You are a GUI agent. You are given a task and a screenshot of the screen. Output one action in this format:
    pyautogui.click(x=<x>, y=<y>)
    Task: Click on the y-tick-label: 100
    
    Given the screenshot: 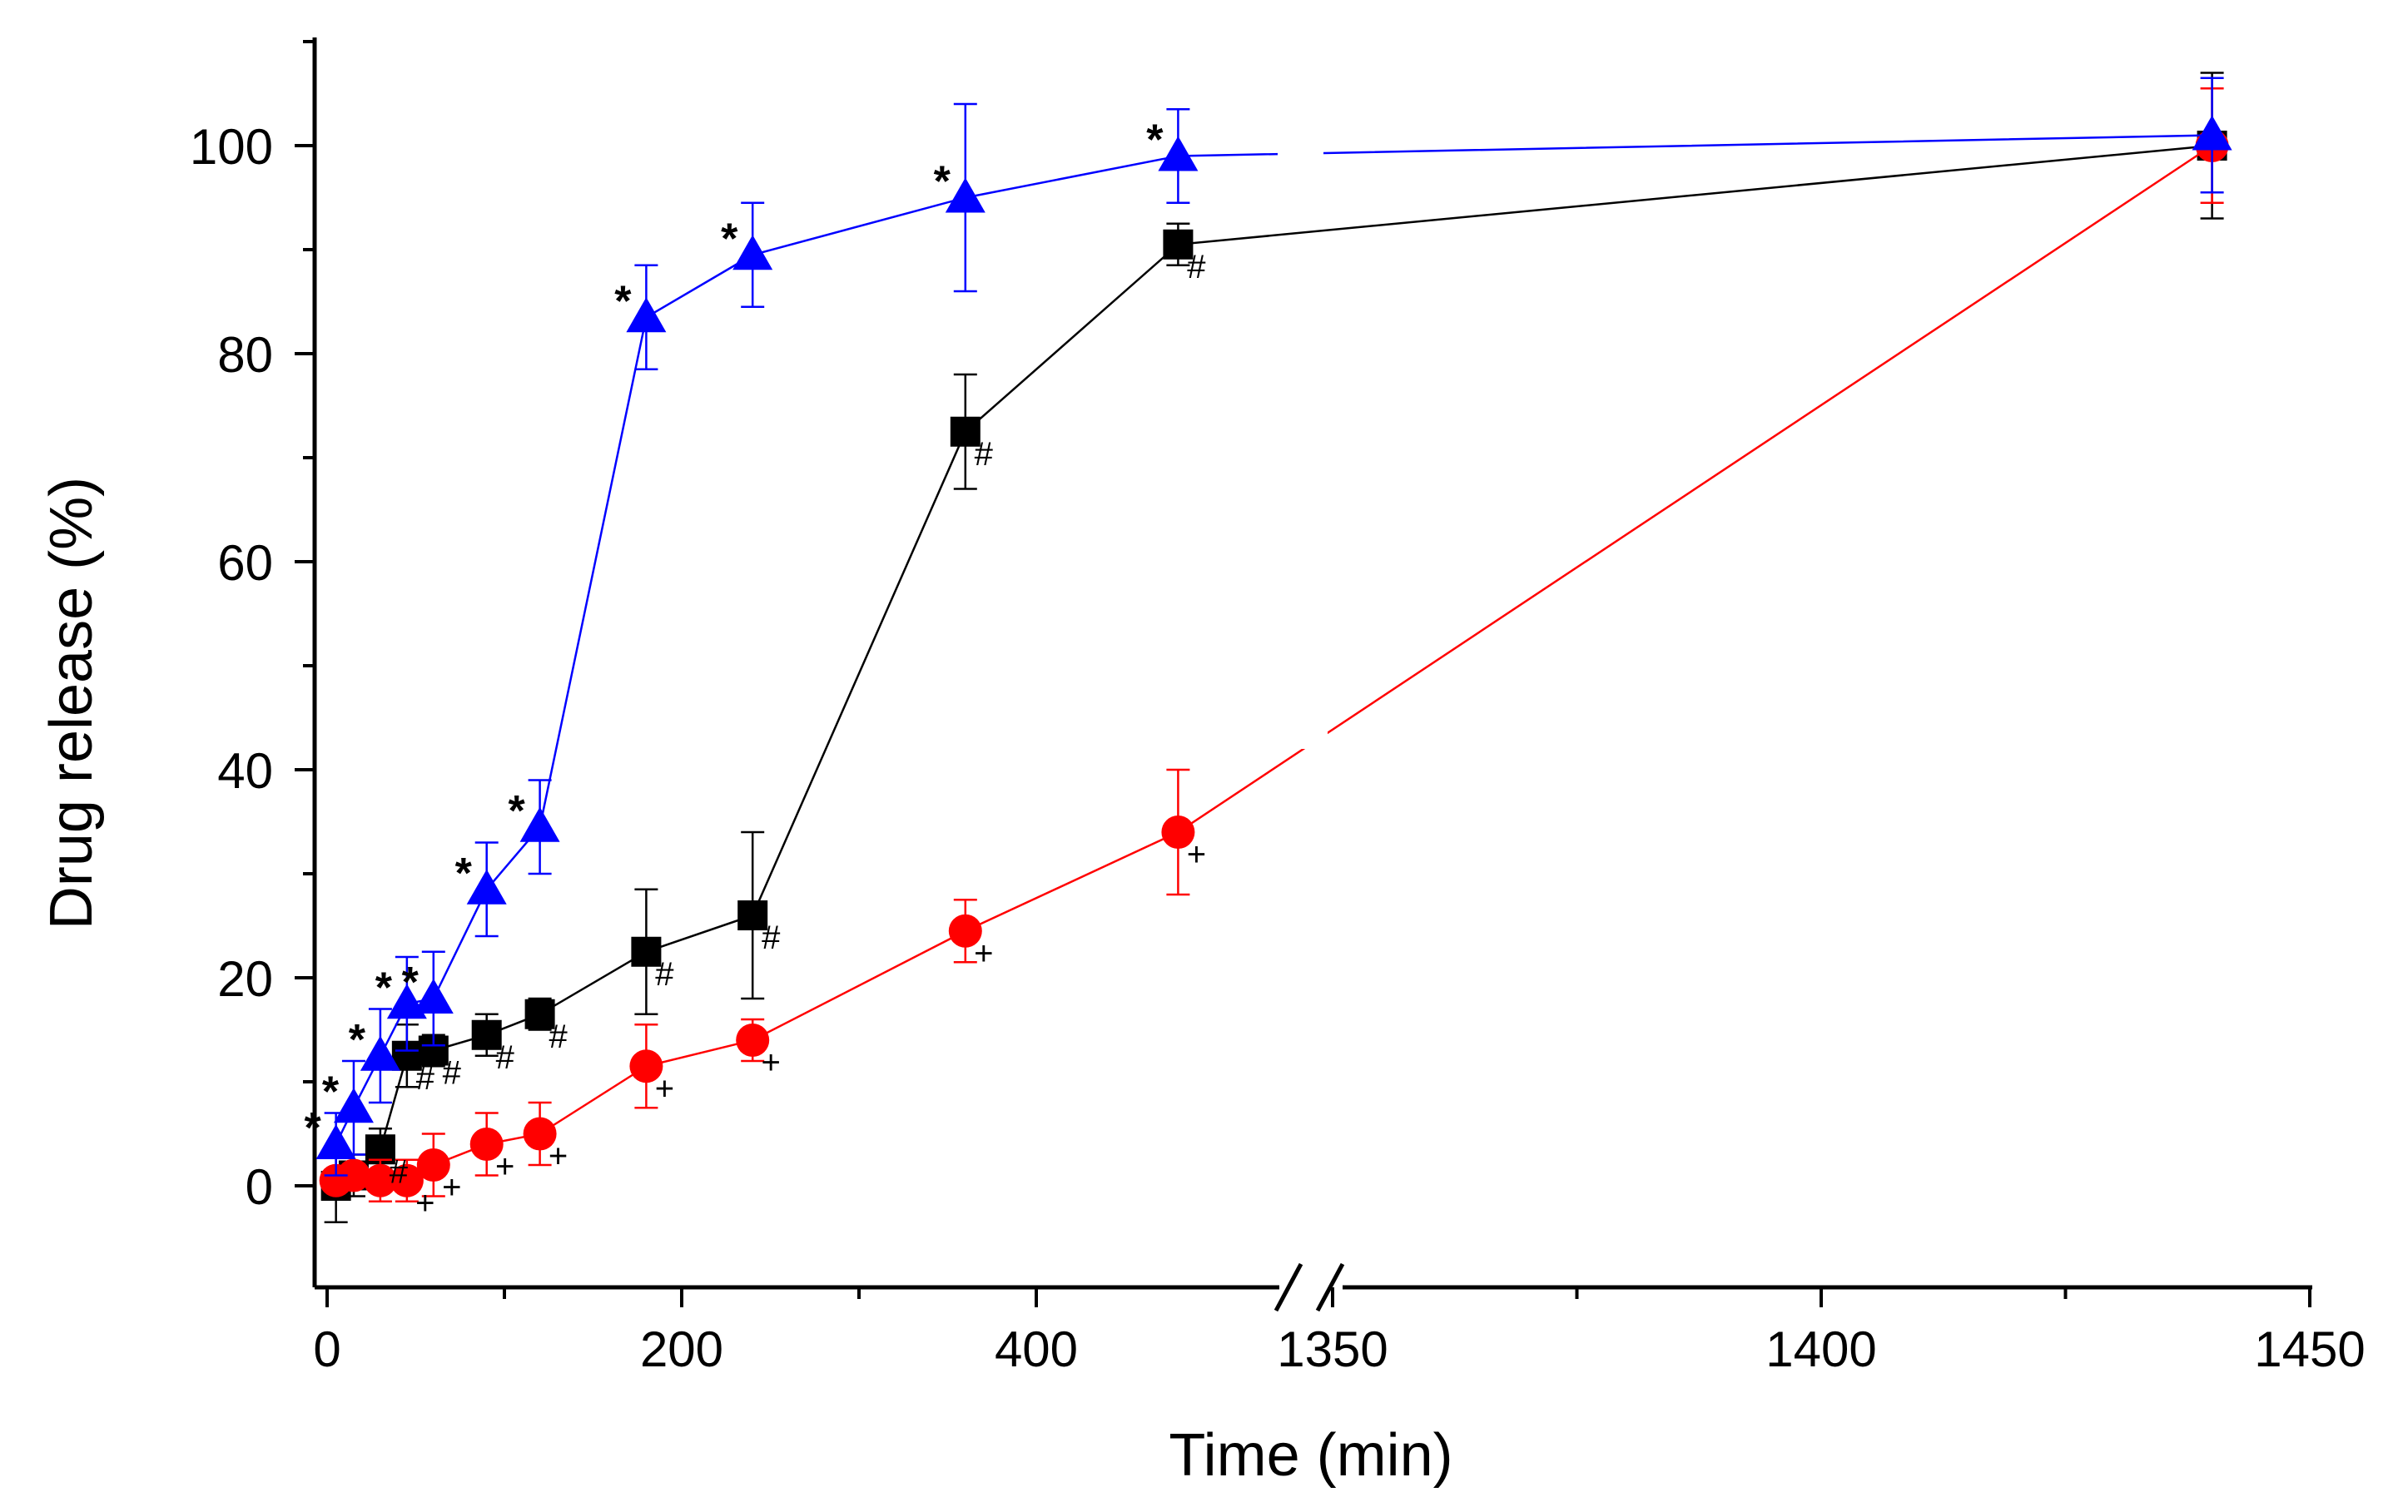 What is the action you would take?
    pyautogui.click(x=232, y=147)
    